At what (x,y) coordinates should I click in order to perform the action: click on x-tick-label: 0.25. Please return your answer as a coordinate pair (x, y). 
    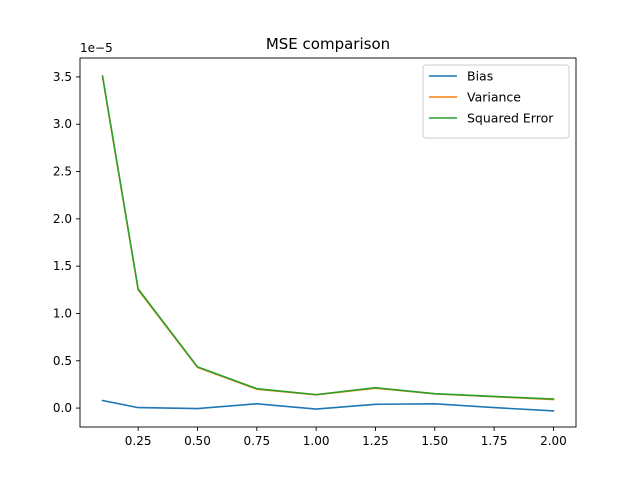
    Looking at the image, I should click on (138, 441).